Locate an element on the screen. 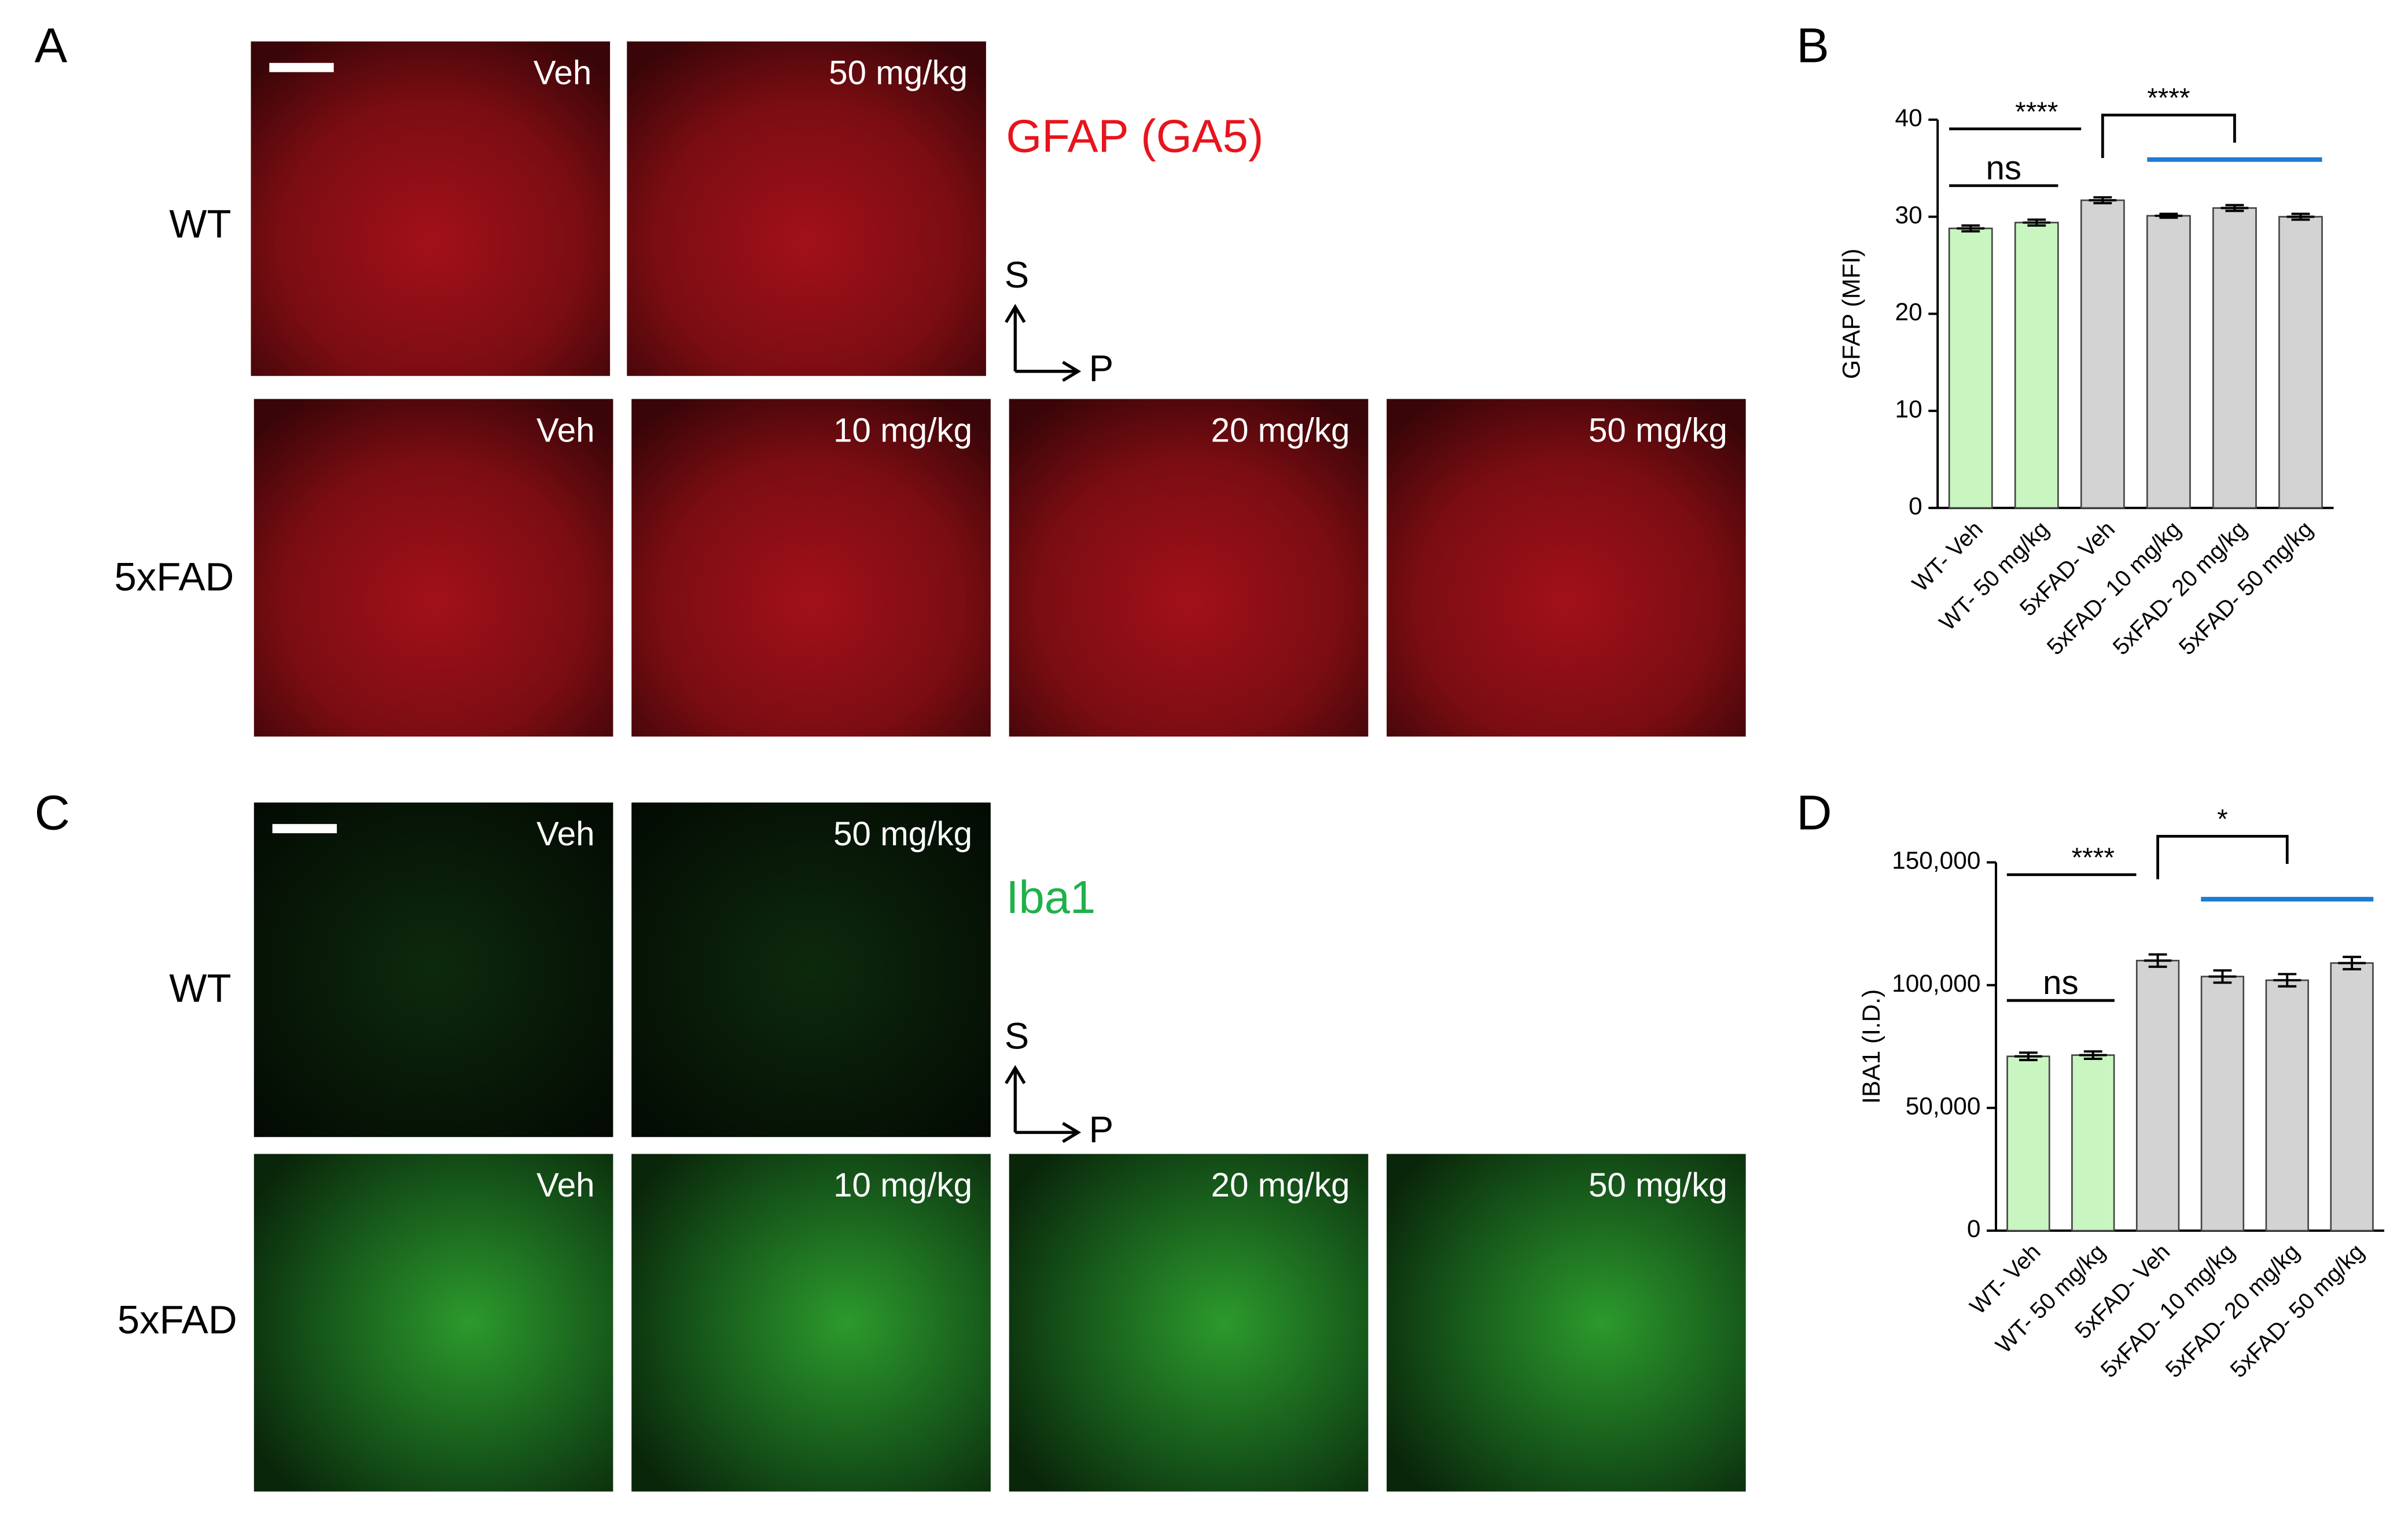 Image resolution: width=2408 pixels, height=1513 pixels. panel-letter: A is located at coordinates (51, 44).